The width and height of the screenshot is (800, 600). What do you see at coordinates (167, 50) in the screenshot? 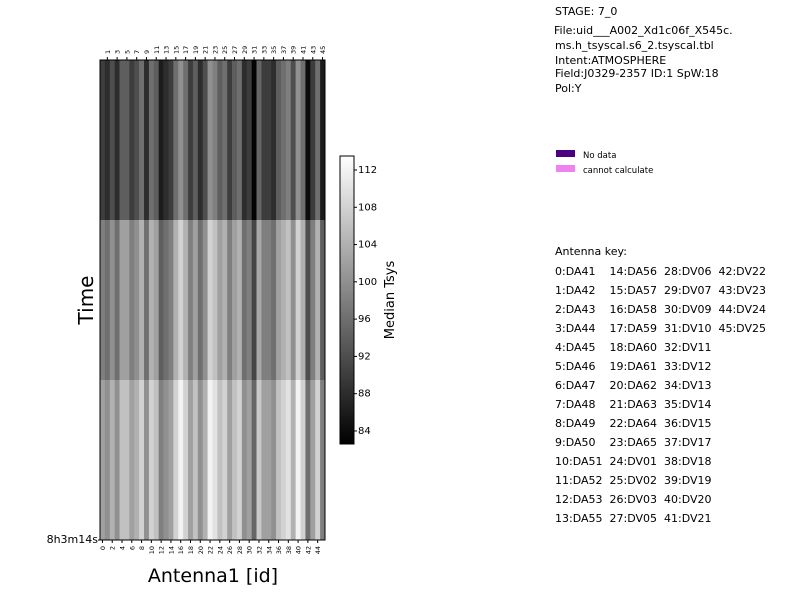
I see `x-top-tick-label: 13` at bounding box center [167, 50].